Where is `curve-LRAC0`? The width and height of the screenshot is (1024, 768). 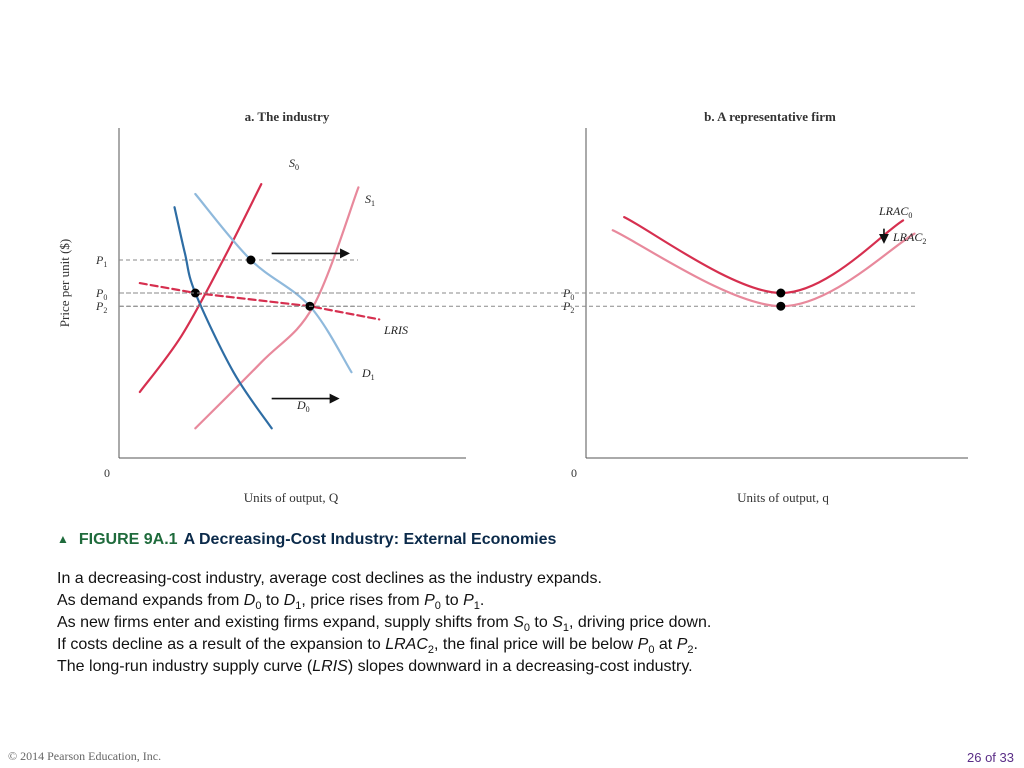 curve-LRAC0 is located at coordinates (764, 255).